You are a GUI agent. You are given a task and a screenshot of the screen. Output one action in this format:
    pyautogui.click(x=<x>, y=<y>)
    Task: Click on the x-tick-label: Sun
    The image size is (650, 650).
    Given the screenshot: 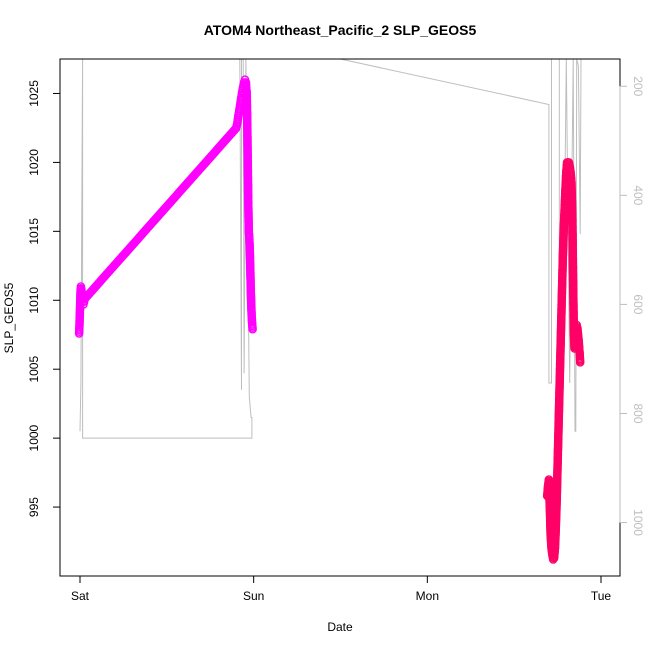 What is the action you would take?
    pyautogui.click(x=253, y=596)
    